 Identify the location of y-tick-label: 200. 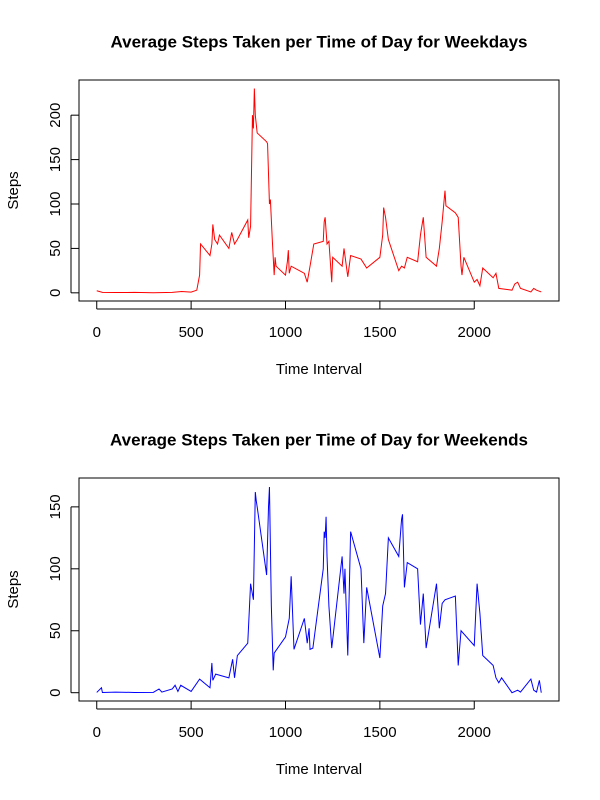
(55, 115).